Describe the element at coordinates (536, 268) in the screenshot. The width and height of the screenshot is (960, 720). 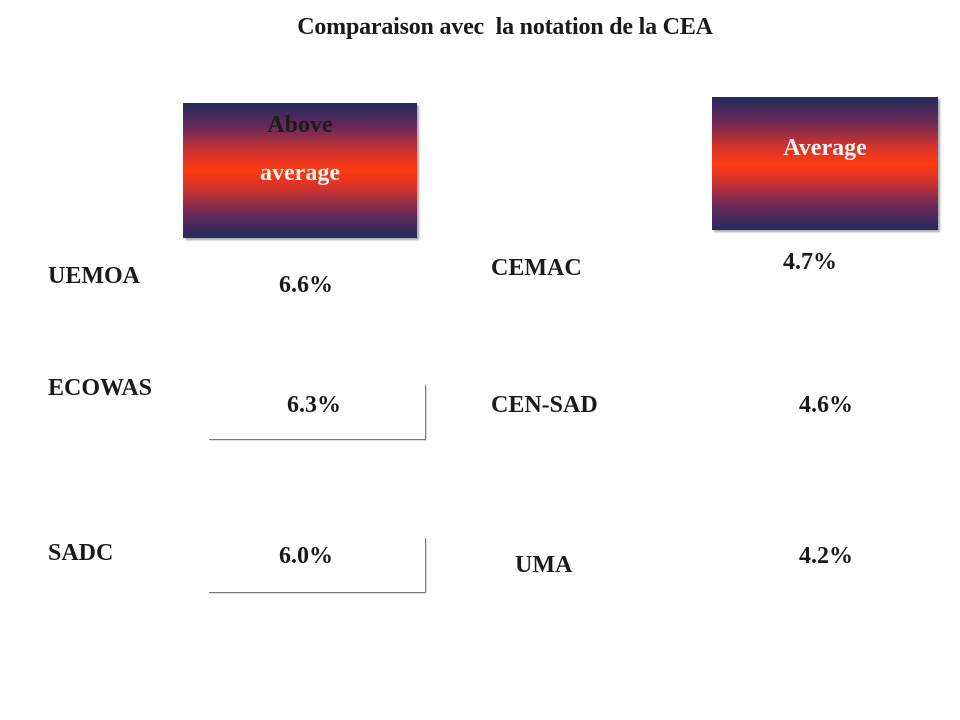
I see `region-name-cemac: CEMAC` at that location.